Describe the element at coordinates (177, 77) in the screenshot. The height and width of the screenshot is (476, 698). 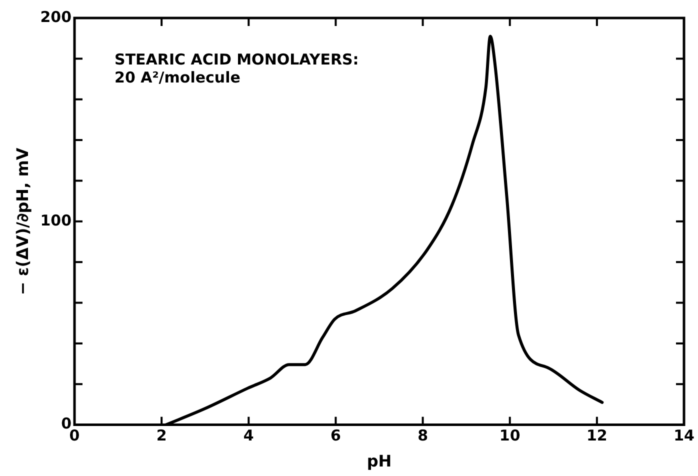
I see `annotation: 20 A²/molecule` at that location.